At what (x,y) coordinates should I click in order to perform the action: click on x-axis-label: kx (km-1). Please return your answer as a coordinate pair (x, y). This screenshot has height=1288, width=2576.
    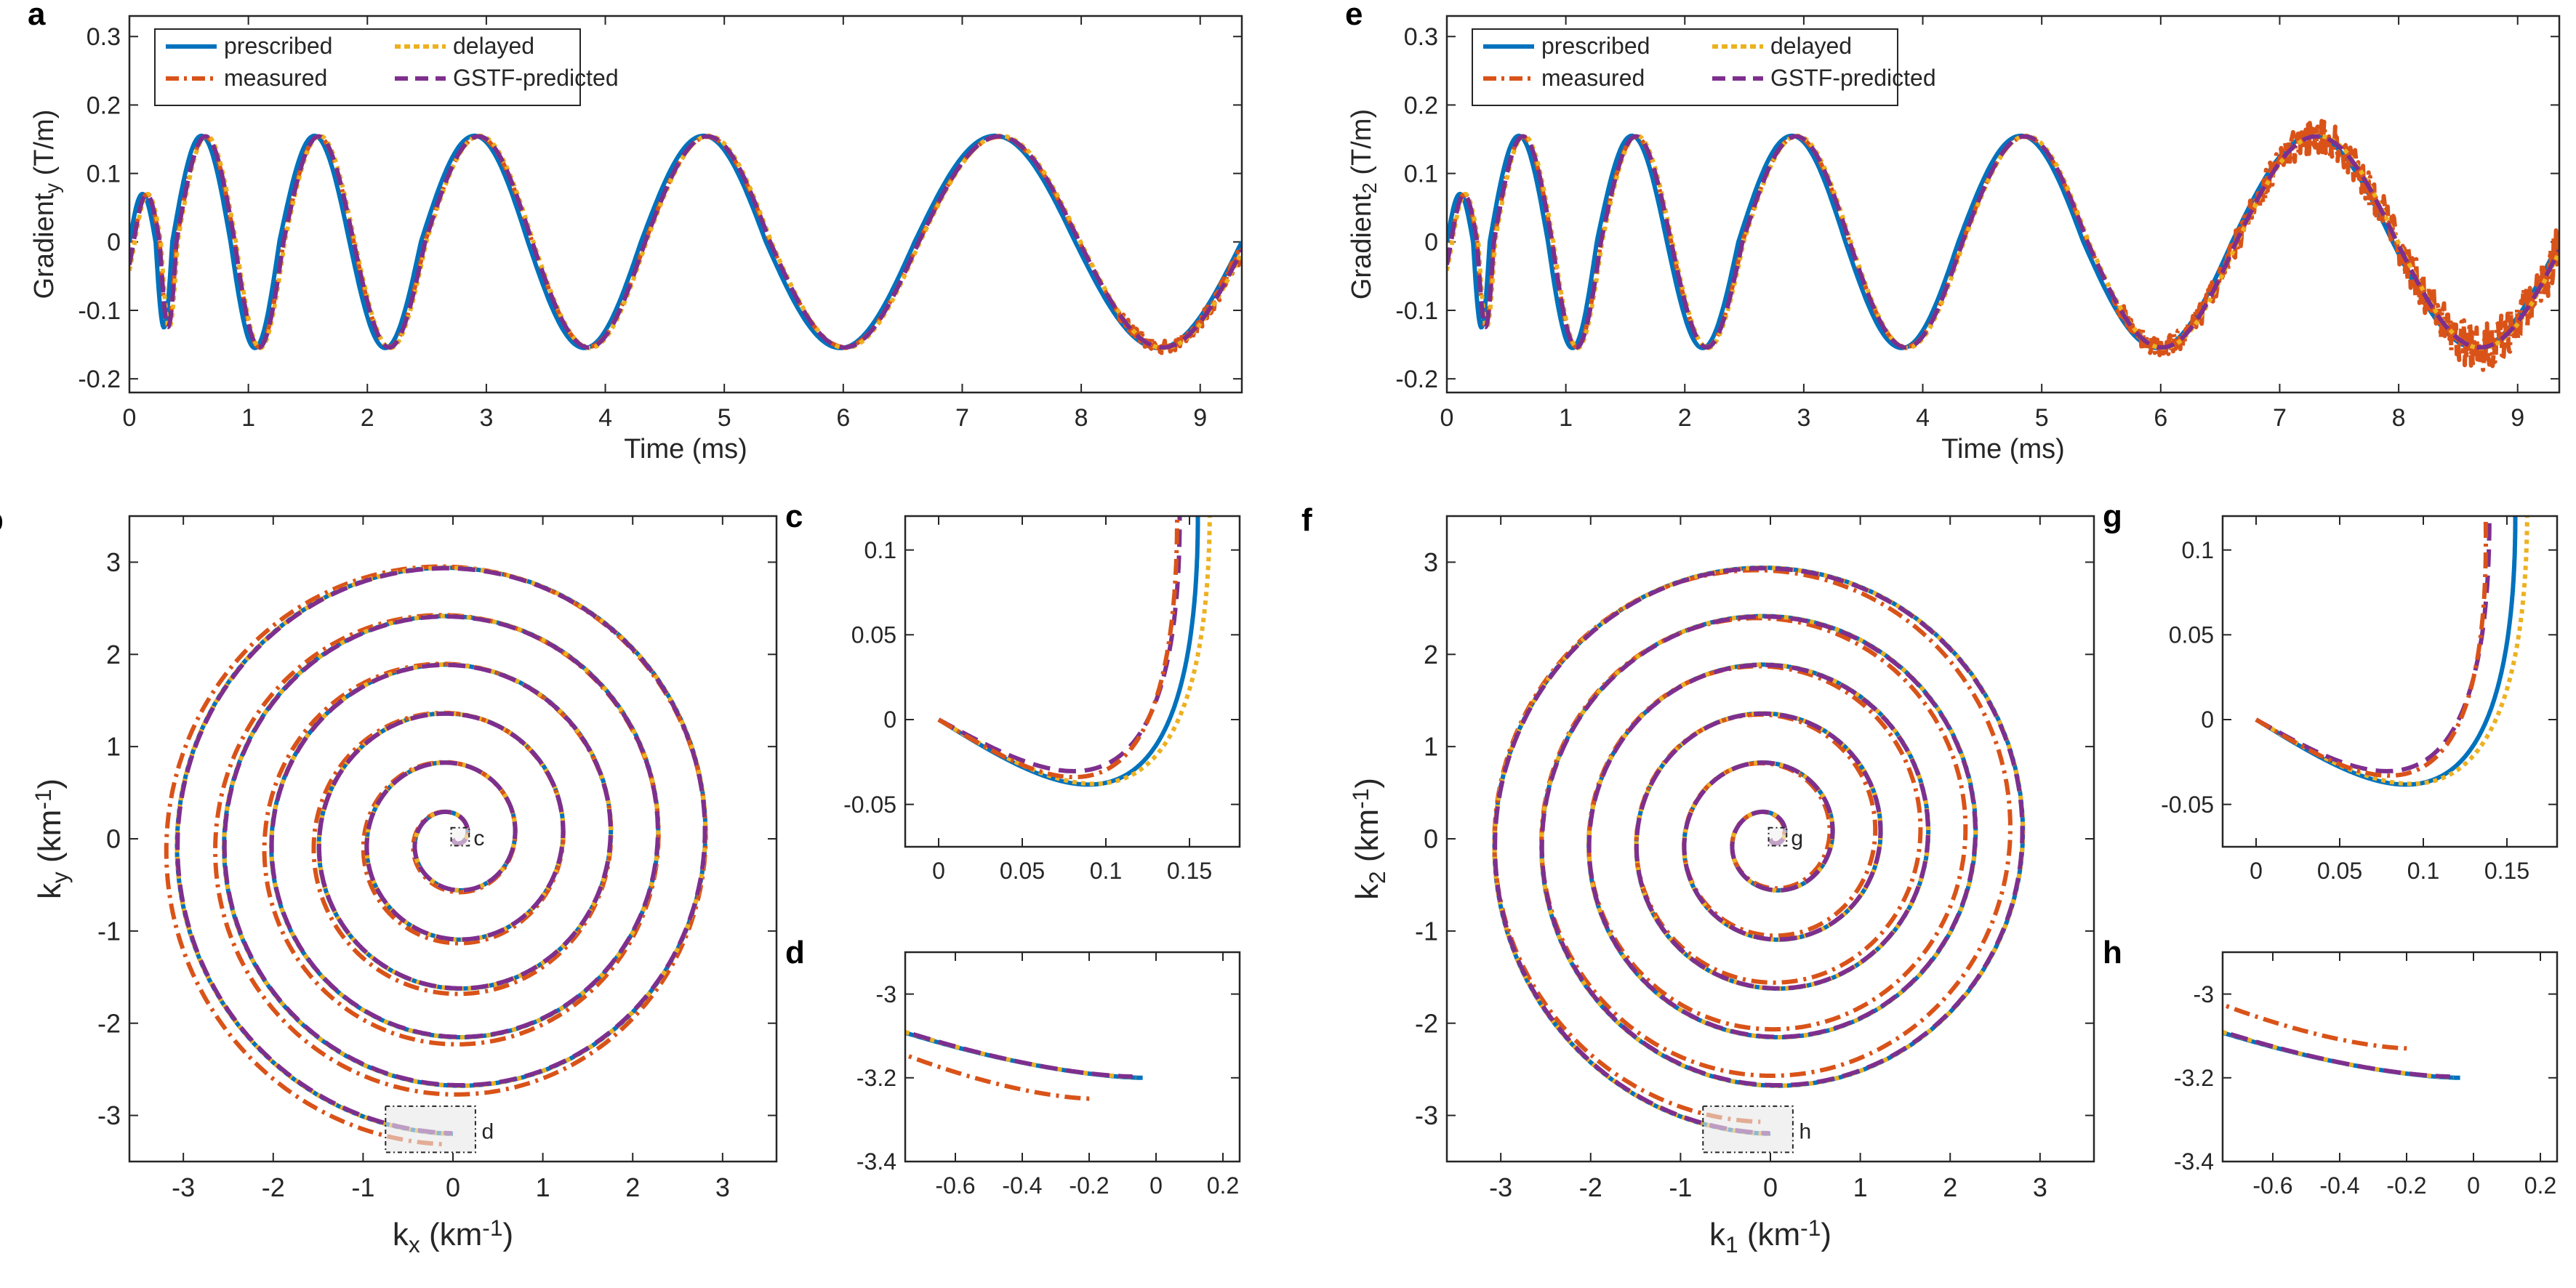
    Looking at the image, I should click on (453, 1236).